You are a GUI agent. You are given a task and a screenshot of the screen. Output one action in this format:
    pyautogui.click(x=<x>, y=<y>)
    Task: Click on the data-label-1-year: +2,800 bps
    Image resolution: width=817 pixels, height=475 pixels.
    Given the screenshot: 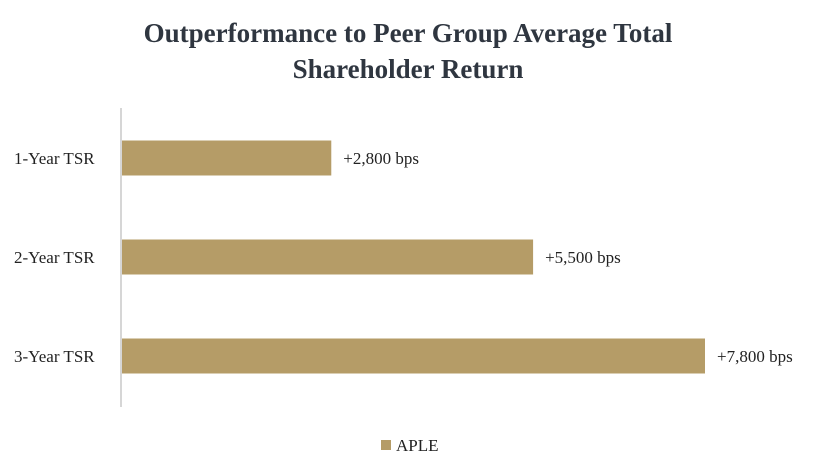 What is the action you would take?
    pyautogui.click(x=381, y=158)
    